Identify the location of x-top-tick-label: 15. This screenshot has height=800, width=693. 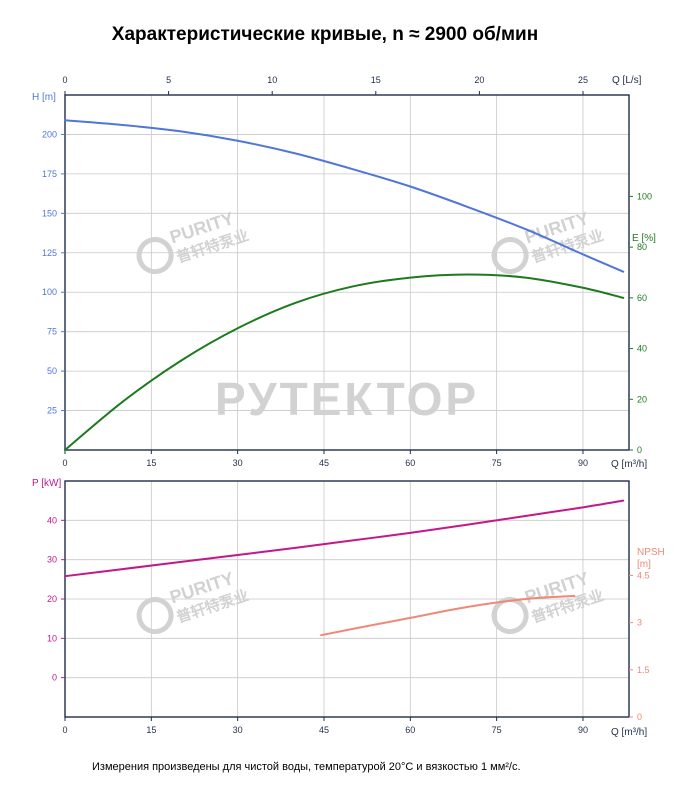
(376, 80).